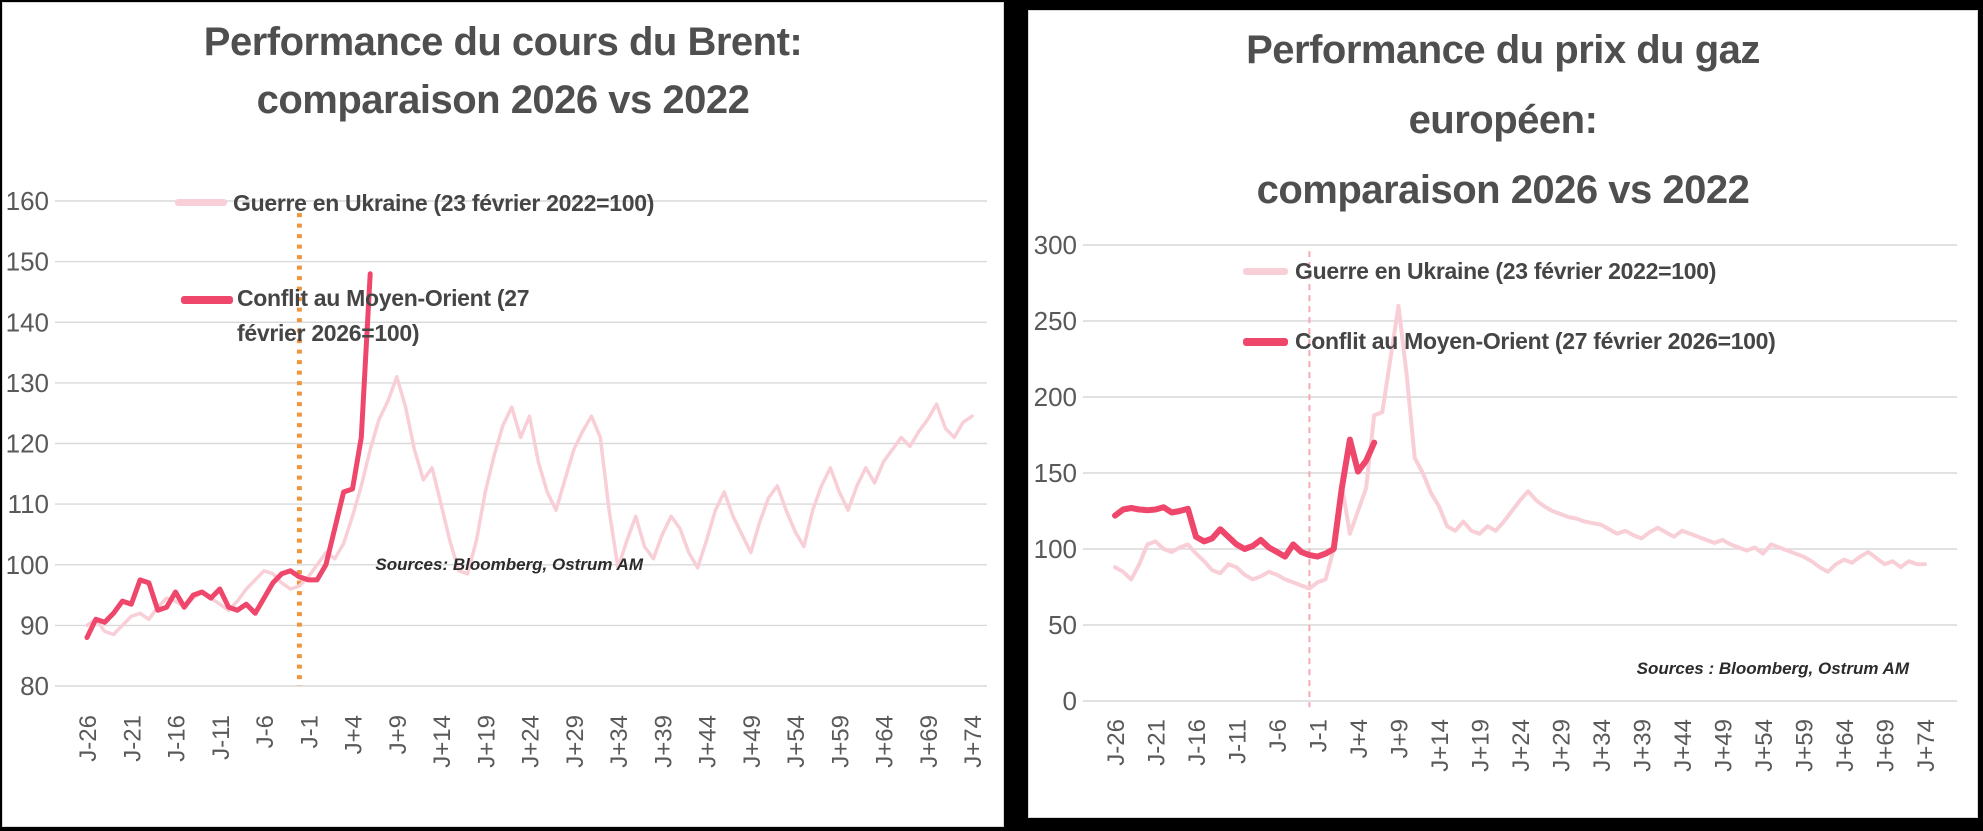 The height and width of the screenshot is (831, 1983). What do you see at coordinates (1062, 625) in the screenshot?
I see `y-tick-label: 50` at bounding box center [1062, 625].